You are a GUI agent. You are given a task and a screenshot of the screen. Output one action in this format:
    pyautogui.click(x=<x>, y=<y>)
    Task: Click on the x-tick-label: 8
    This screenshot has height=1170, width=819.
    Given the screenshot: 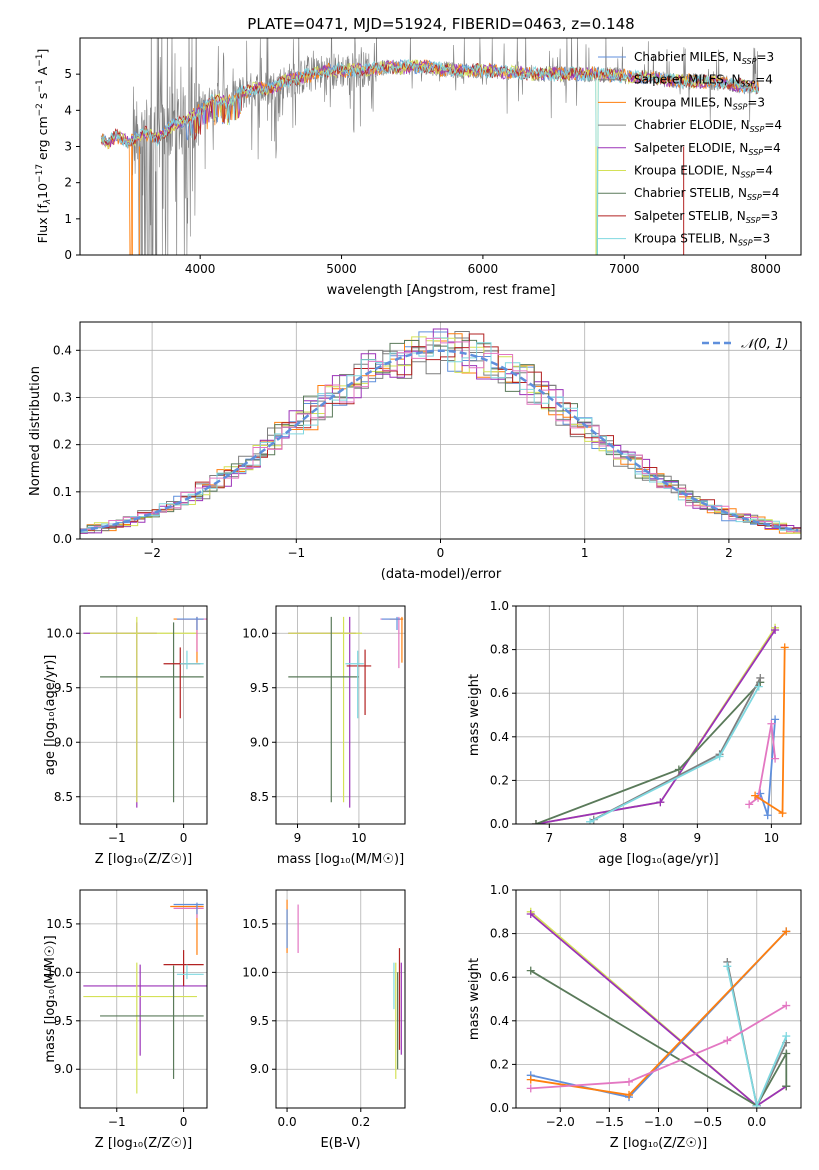 What is the action you would take?
    pyautogui.click(x=624, y=838)
    